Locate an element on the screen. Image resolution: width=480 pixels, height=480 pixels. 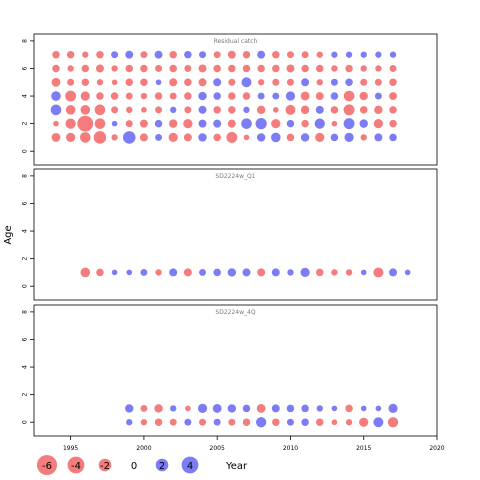
y-axis-label: Age is located at coordinates (8, 234).